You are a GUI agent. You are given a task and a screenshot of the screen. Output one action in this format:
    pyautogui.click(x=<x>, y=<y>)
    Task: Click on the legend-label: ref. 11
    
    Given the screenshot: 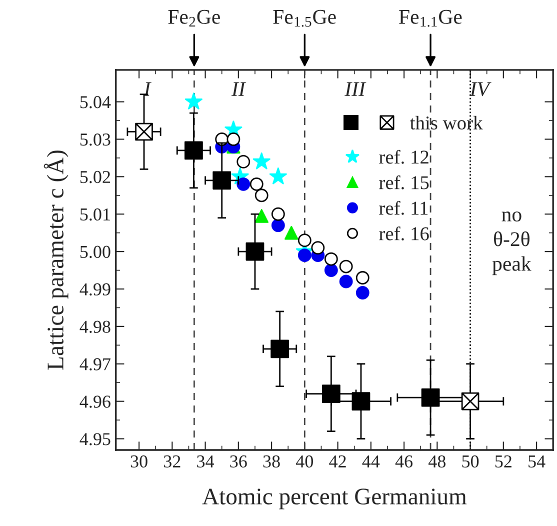 What is the action you would take?
    pyautogui.click(x=403, y=207)
    